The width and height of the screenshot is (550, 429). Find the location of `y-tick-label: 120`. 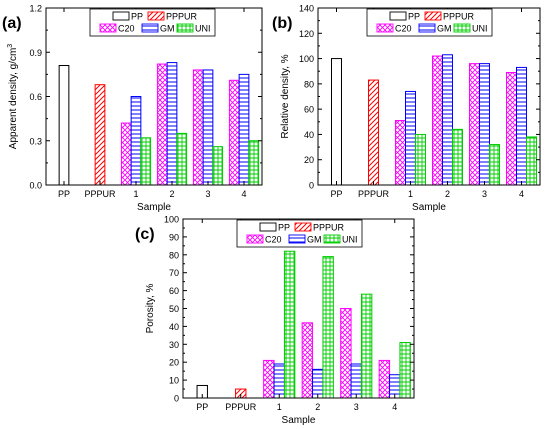

y-tick-label: 120 is located at coordinates (306, 34).